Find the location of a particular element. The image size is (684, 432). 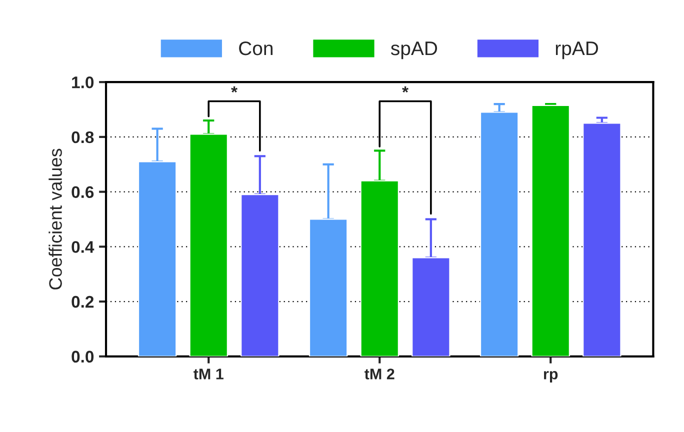

legend-label: Con is located at coordinates (255, 48).